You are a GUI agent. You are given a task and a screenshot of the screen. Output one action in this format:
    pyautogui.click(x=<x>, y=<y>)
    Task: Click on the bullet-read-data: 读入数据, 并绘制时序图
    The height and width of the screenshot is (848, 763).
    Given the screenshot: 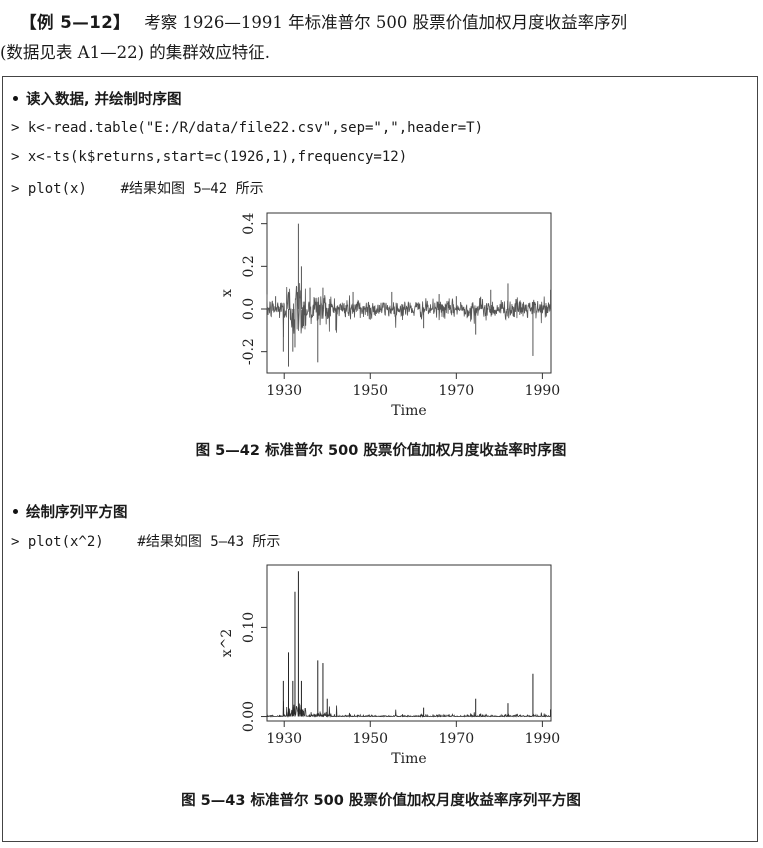 What is the action you would take?
    pyautogui.click(x=97, y=98)
    